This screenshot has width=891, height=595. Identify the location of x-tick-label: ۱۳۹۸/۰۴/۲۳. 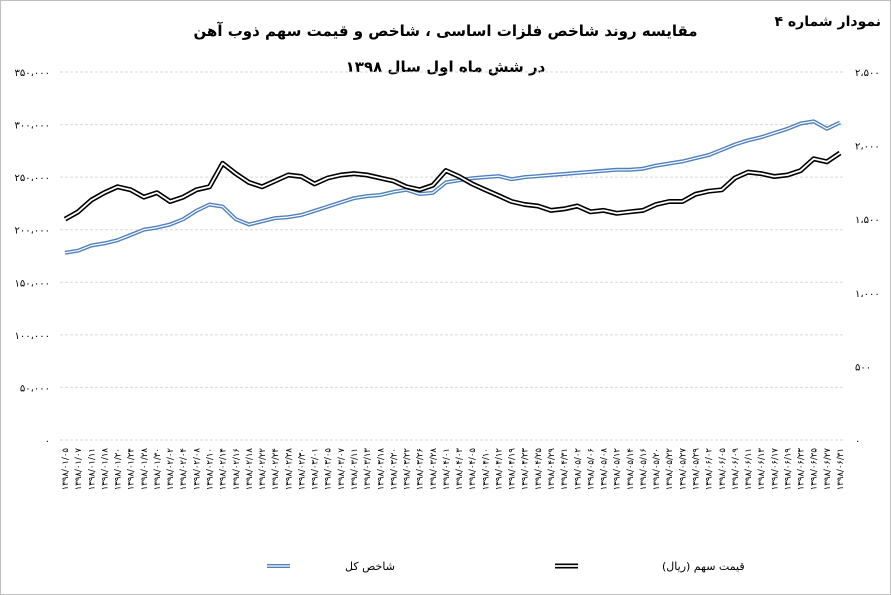
(526, 469).